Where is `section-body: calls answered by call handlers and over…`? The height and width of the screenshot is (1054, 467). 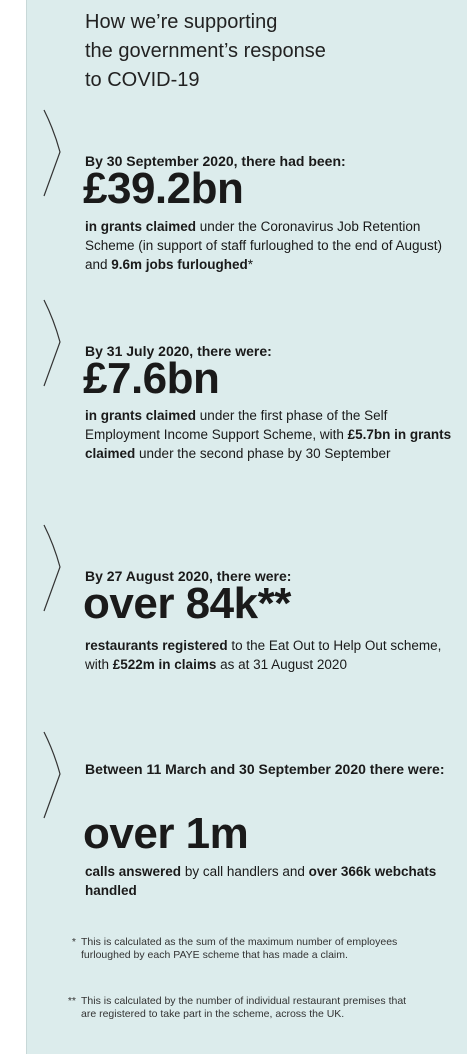 section-body: calls answered by call handlers and over… is located at coordinates (271, 881).